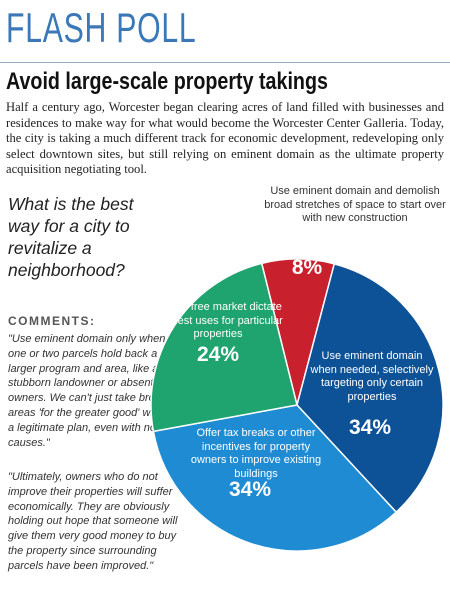 The height and width of the screenshot is (599, 450). I want to click on kicker: FLASH POLL, so click(101, 27).